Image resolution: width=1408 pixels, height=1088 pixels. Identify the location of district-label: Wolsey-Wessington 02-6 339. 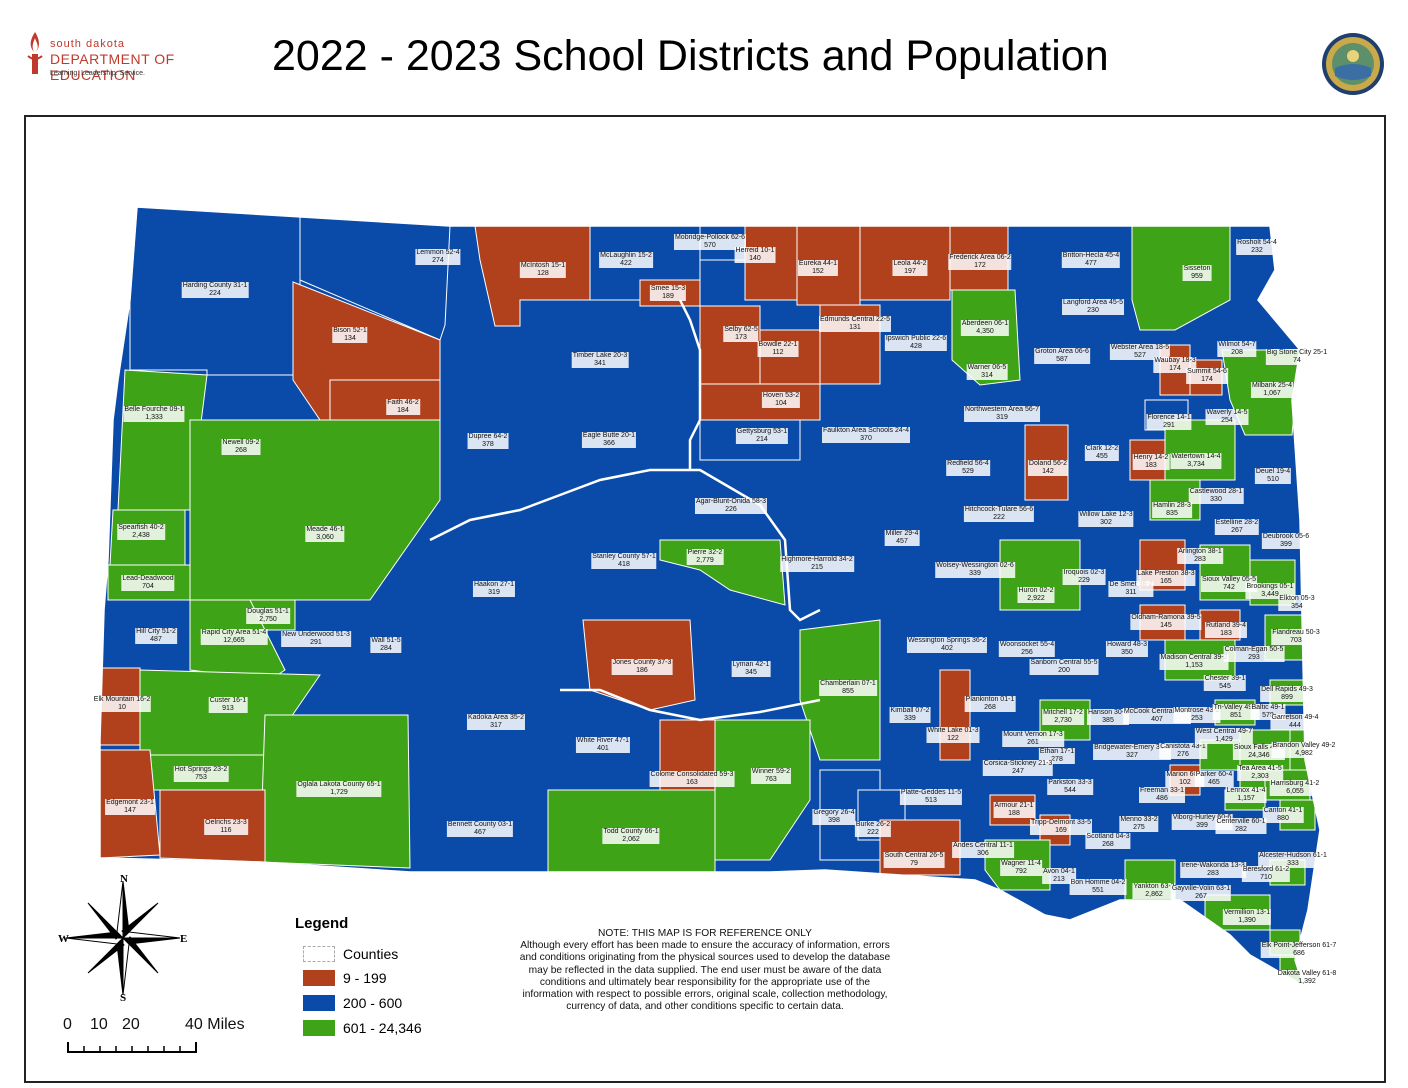
(975, 570).